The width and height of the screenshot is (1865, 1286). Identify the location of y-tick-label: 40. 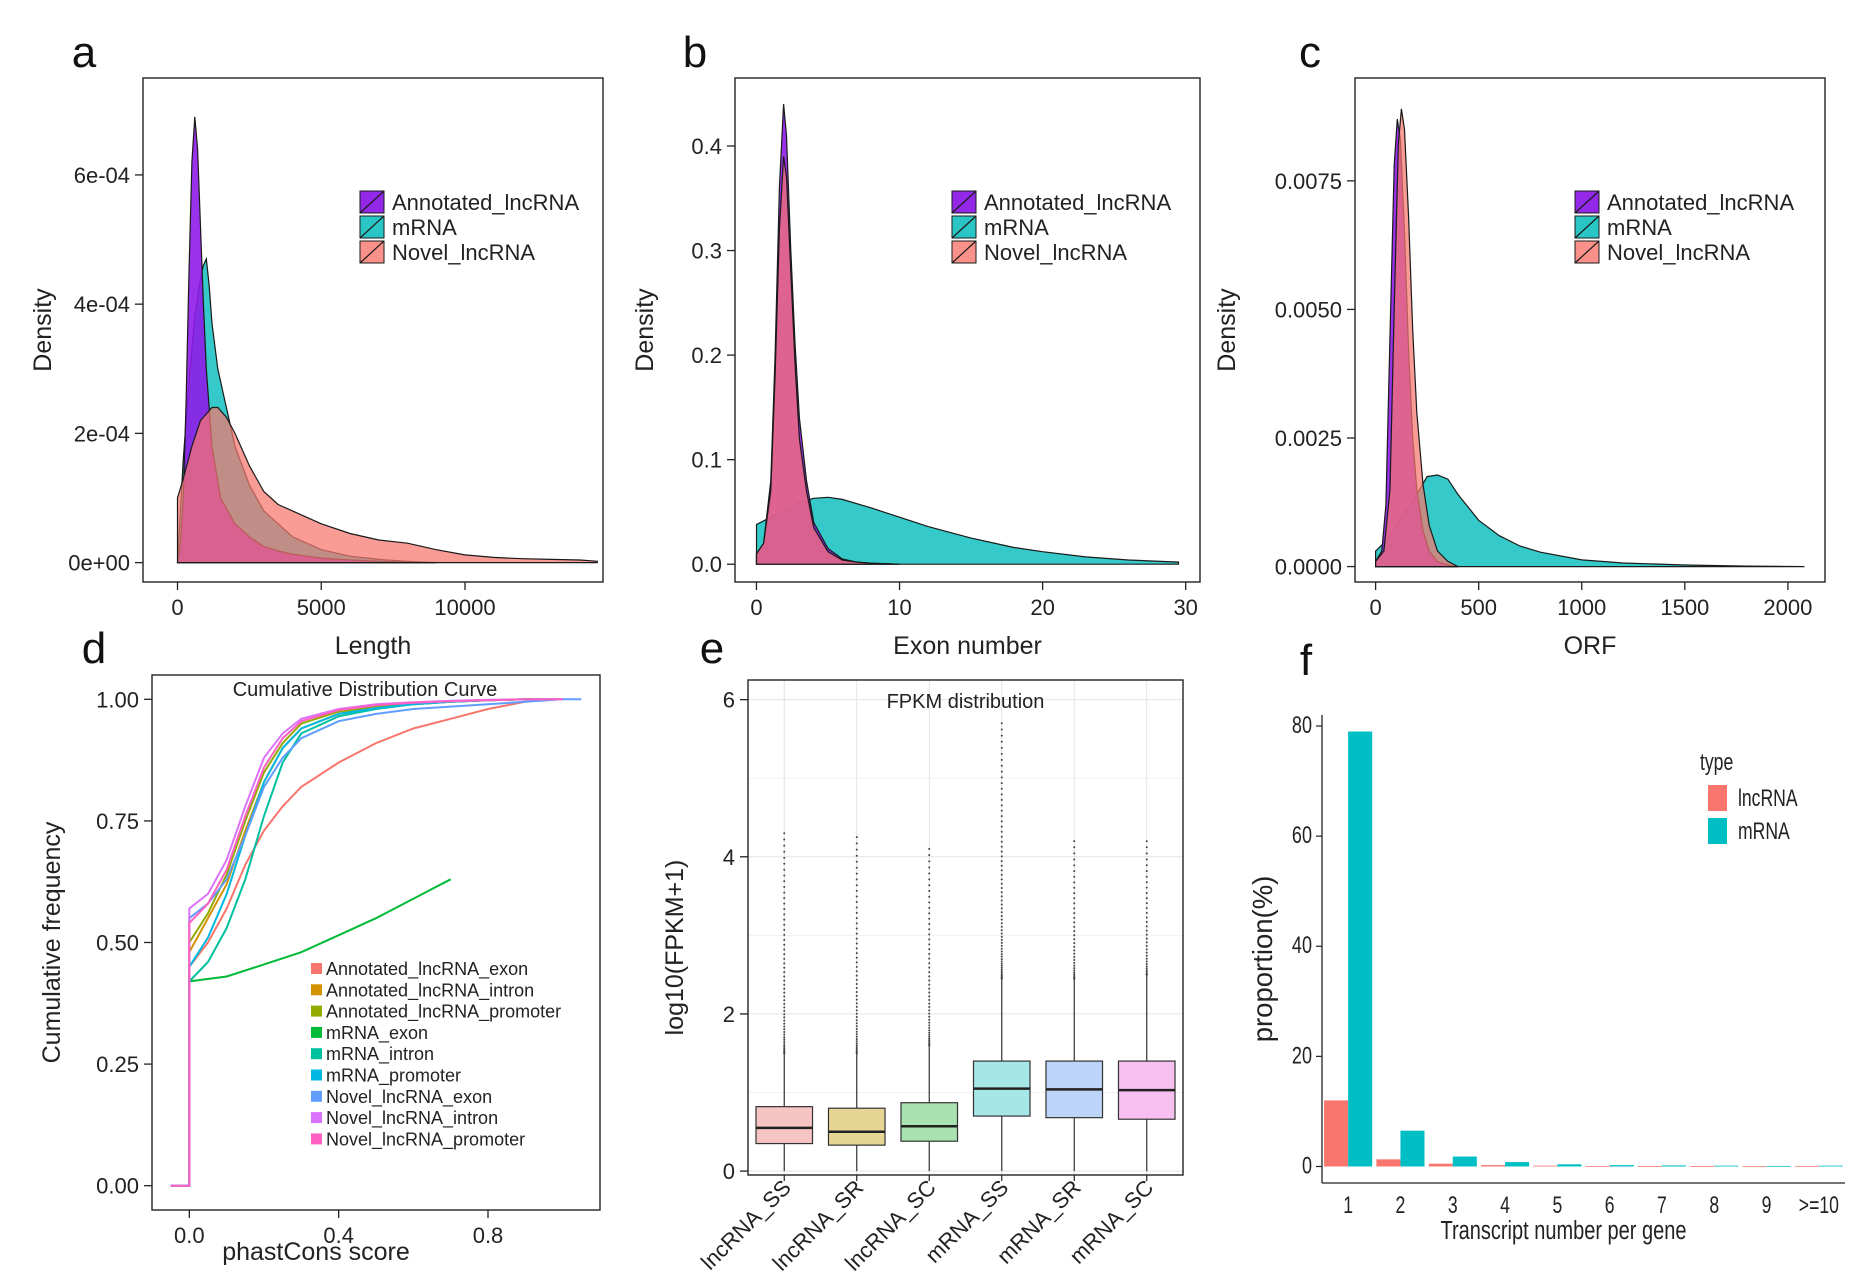
(1302, 945).